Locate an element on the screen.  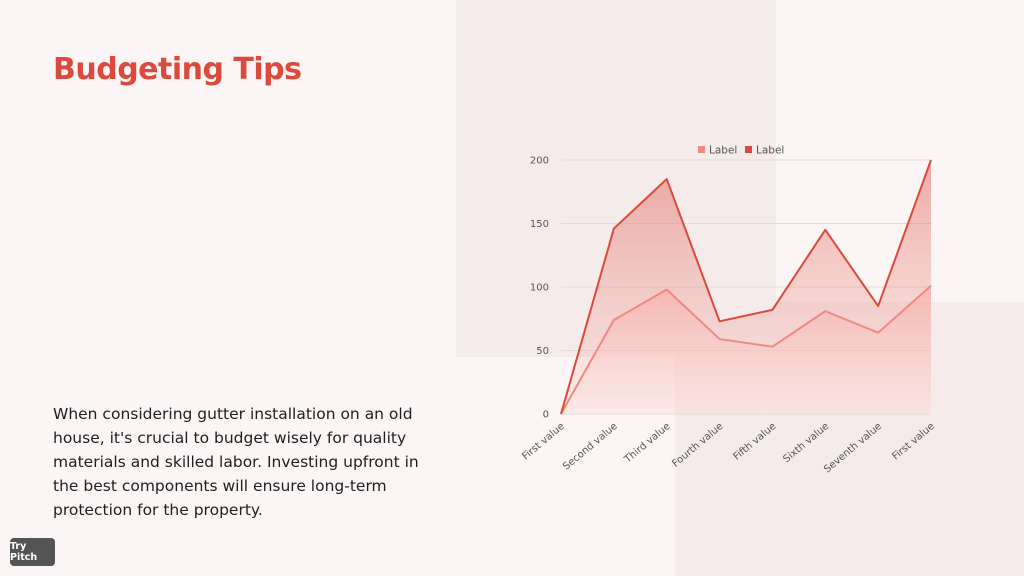
series-line is located at coordinates (746, 349).